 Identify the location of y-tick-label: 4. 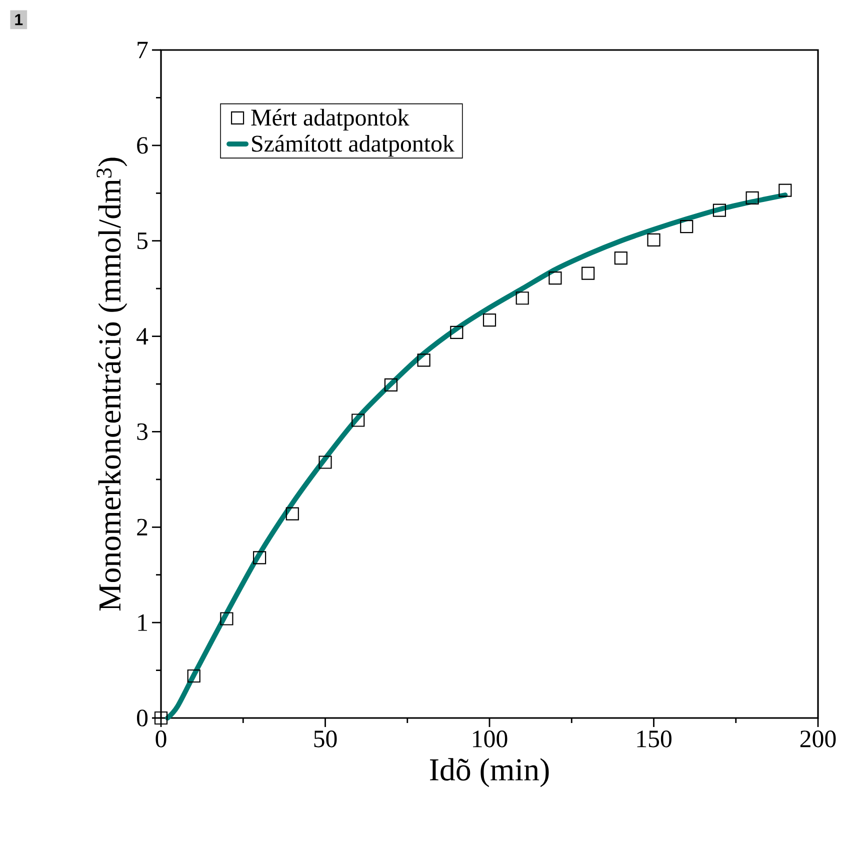
(142, 336).